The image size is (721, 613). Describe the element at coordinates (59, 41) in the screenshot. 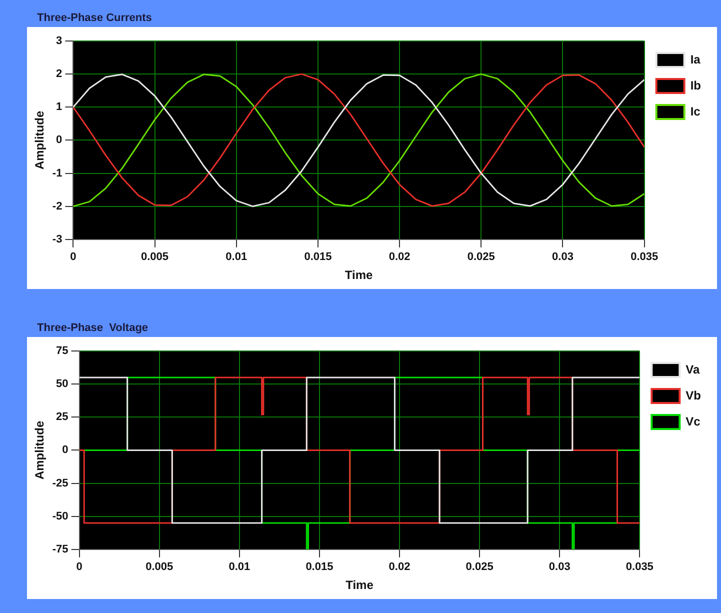

I see `y-tick-label: 3` at that location.